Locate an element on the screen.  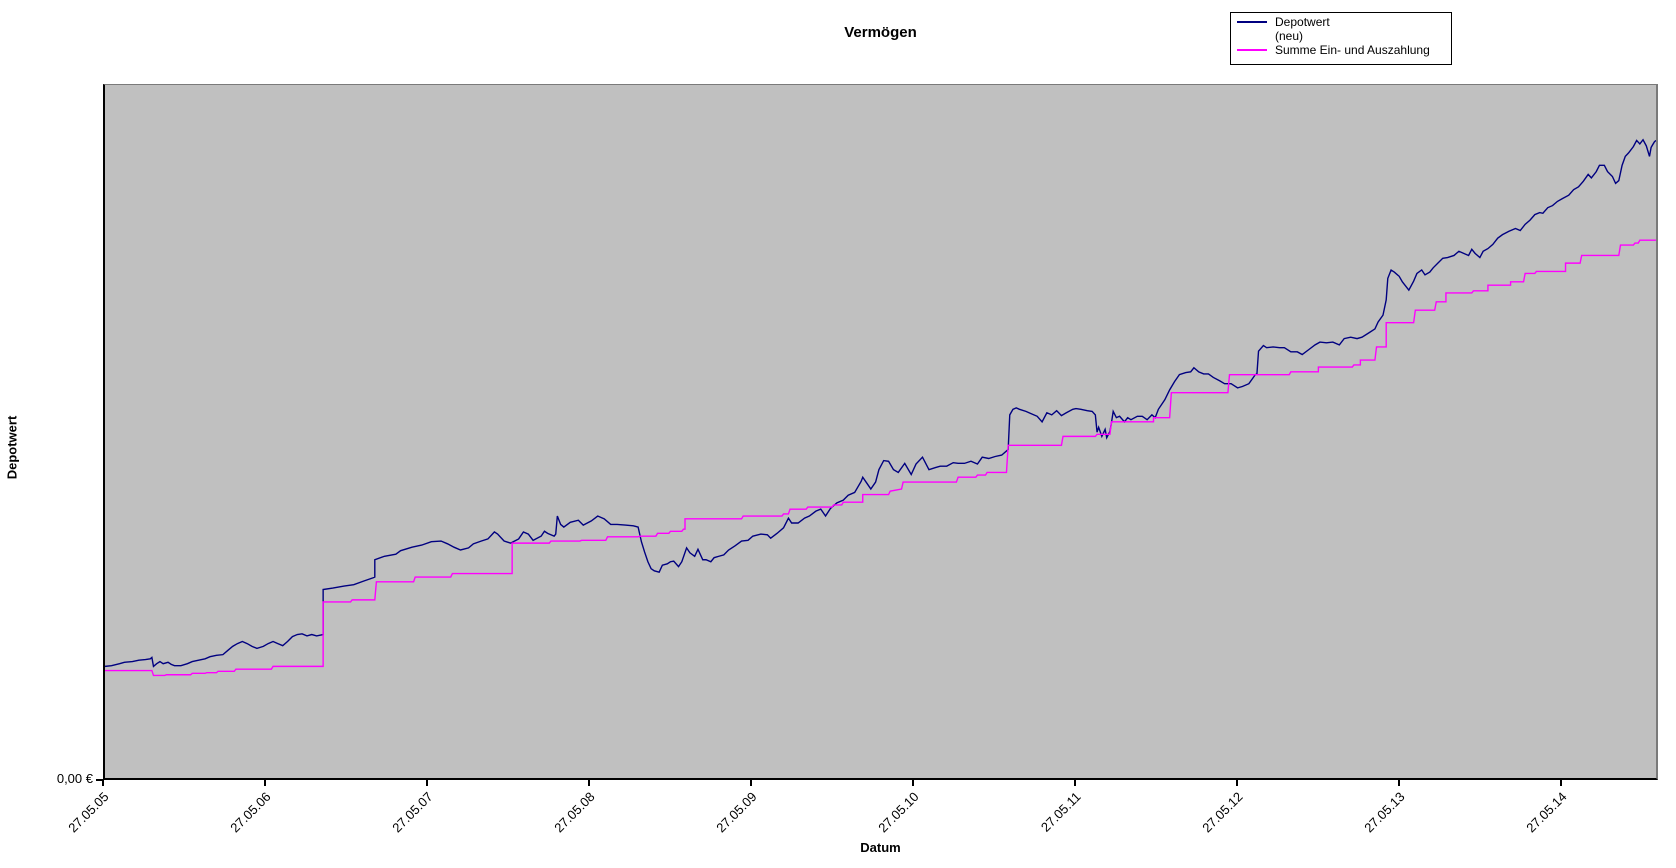
chart-title: Vermögen is located at coordinates (880, 32).